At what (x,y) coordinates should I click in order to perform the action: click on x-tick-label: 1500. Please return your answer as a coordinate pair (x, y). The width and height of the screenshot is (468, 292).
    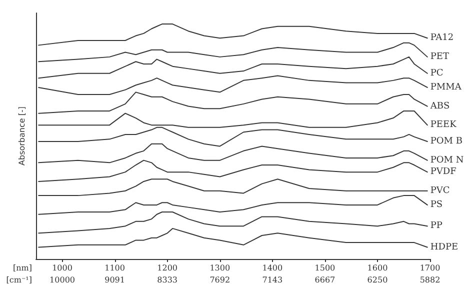
    Looking at the image, I should click on (325, 268).